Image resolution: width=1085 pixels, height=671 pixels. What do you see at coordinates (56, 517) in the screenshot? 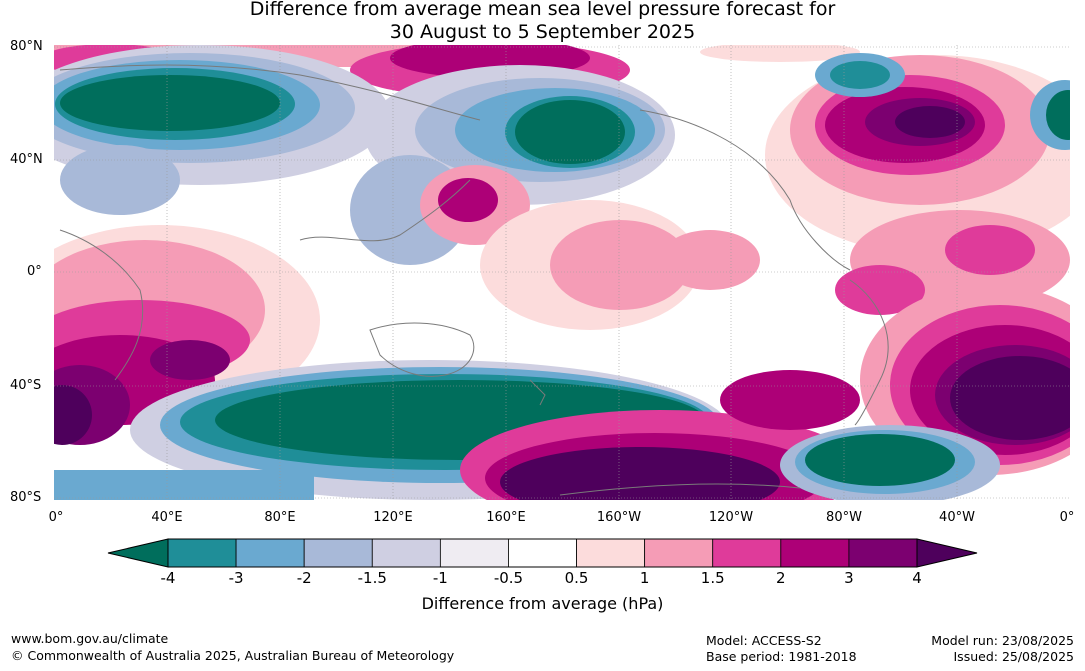
I see `lon-label-0: 0°` at bounding box center [56, 517].